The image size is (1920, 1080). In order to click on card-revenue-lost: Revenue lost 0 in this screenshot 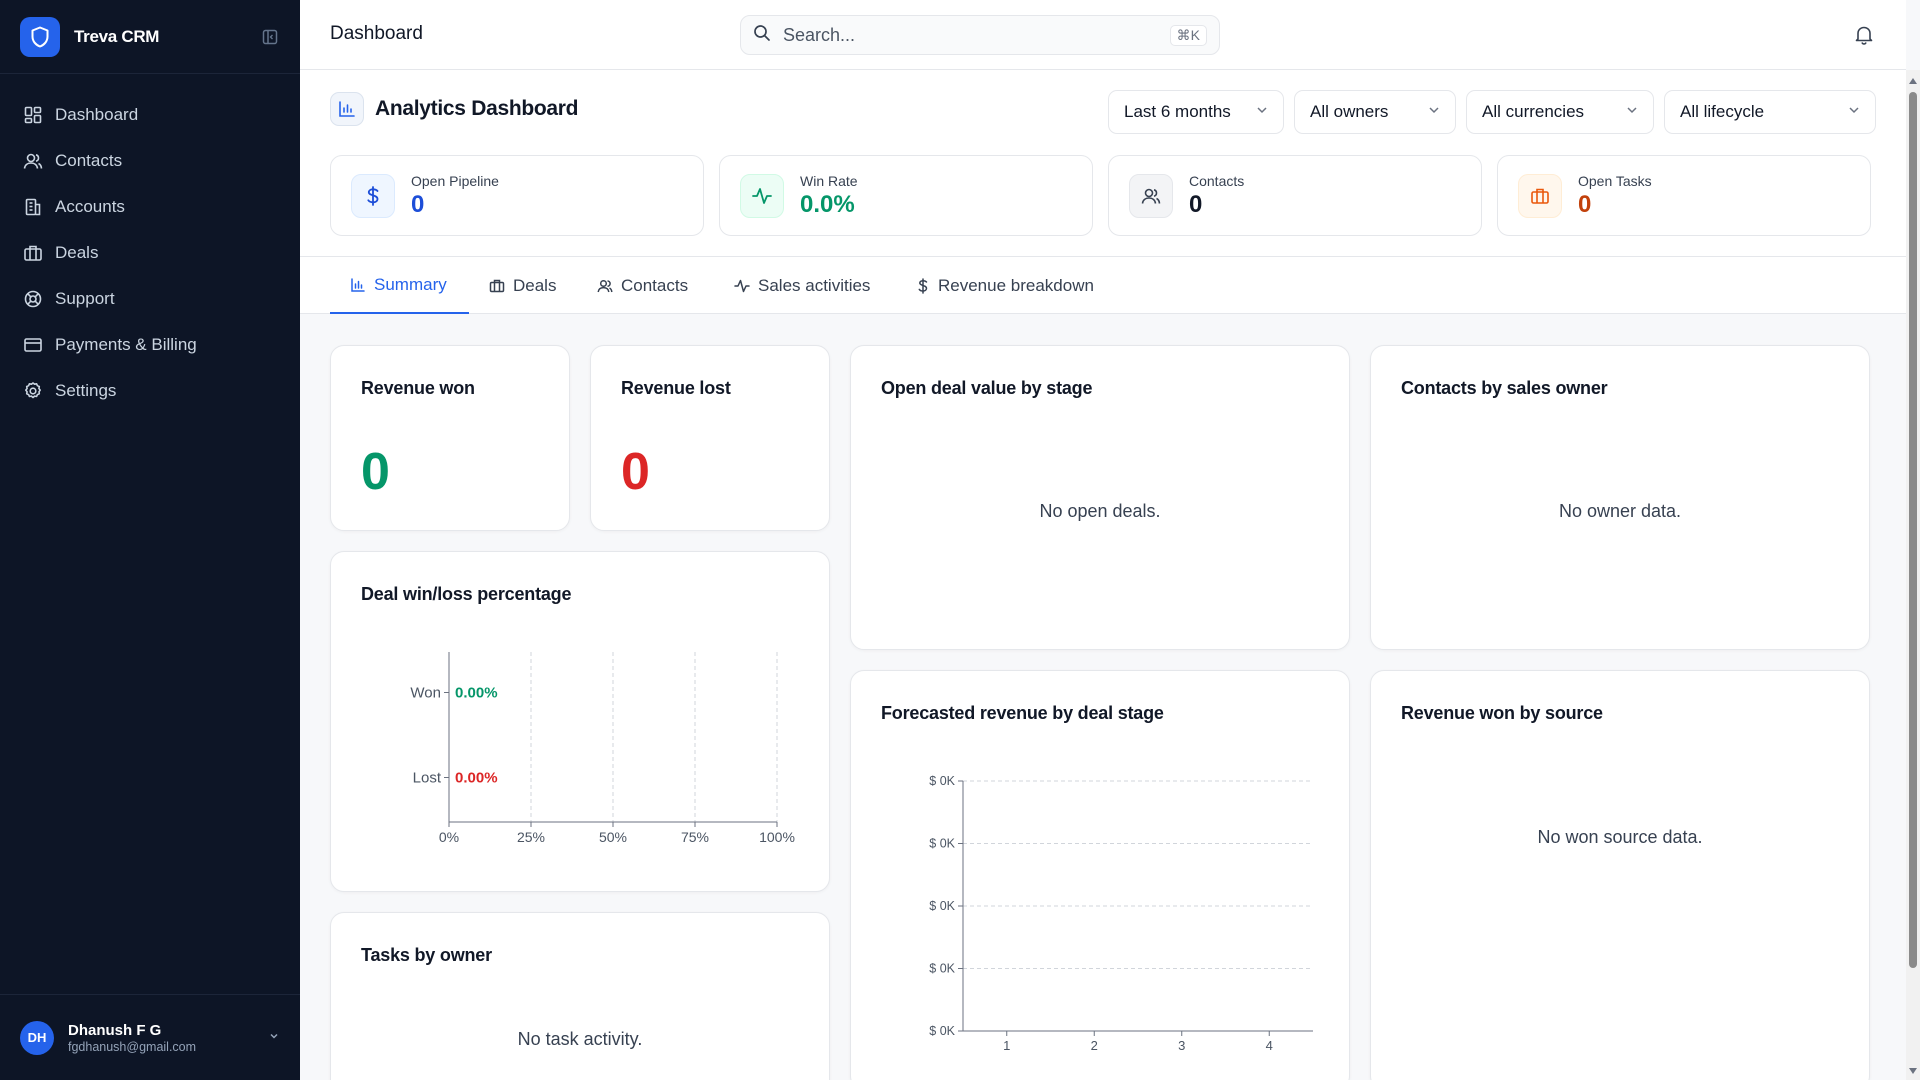, I will do `click(710, 438)`.